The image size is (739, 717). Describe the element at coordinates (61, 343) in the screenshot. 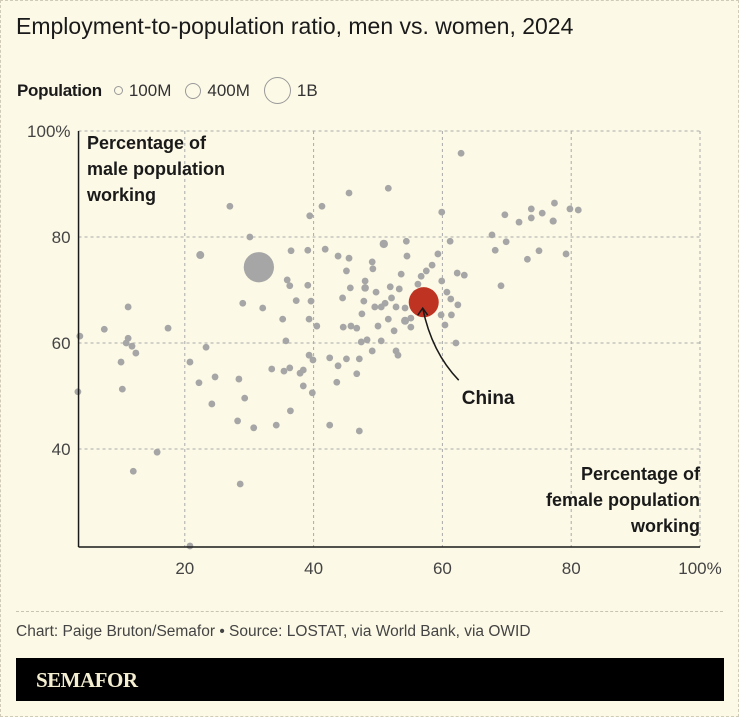

I see `y-tick-label: 60` at that location.